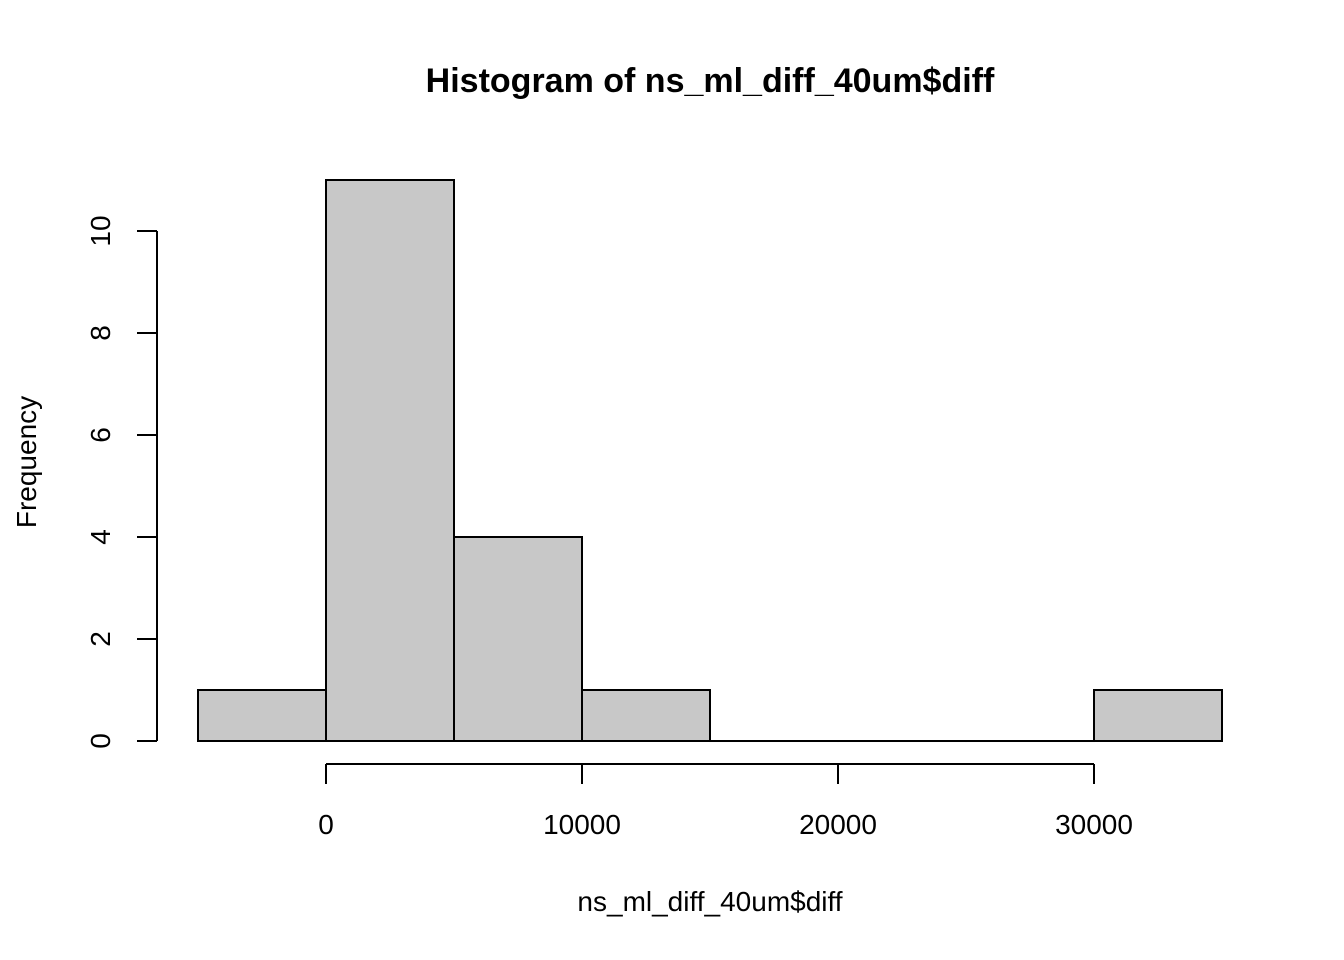 Image resolution: width=1344 pixels, height=960 pixels. I want to click on x-tick-label: 0, so click(326, 824).